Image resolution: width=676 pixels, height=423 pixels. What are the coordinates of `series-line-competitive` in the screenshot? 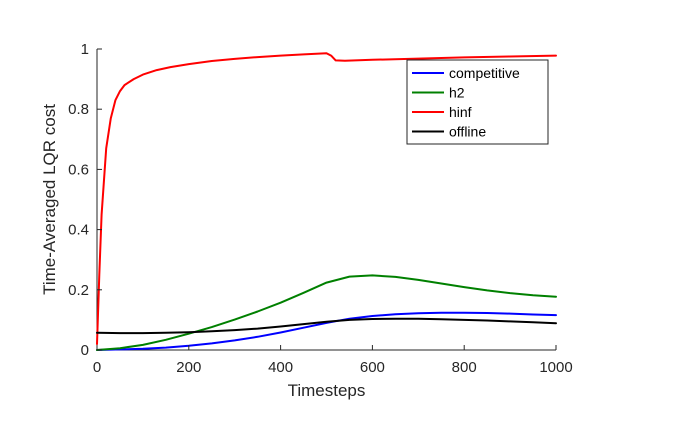 It's located at (326, 331).